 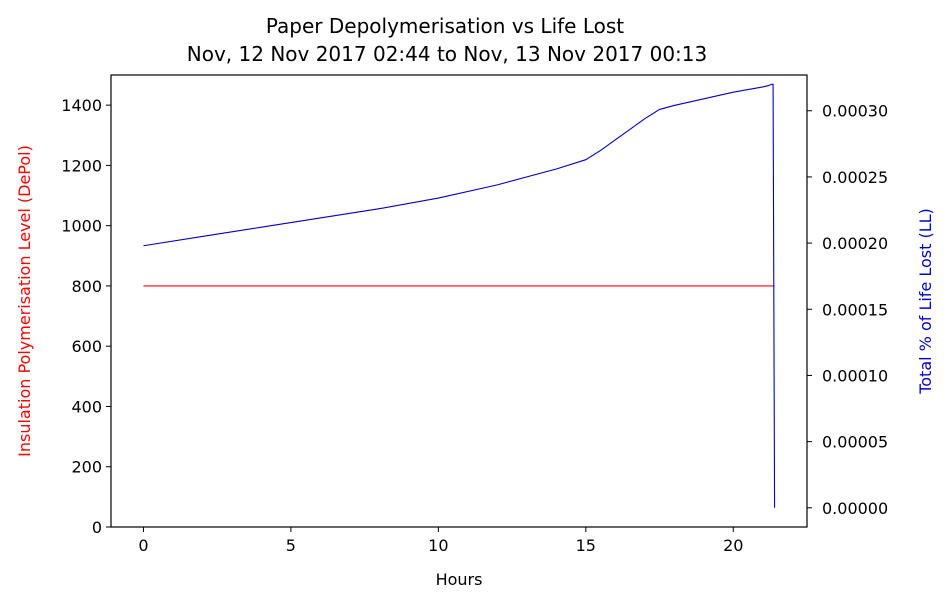 What do you see at coordinates (855, 111) in the screenshot?
I see `y-right-tick-label: 0.00030` at bounding box center [855, 111].